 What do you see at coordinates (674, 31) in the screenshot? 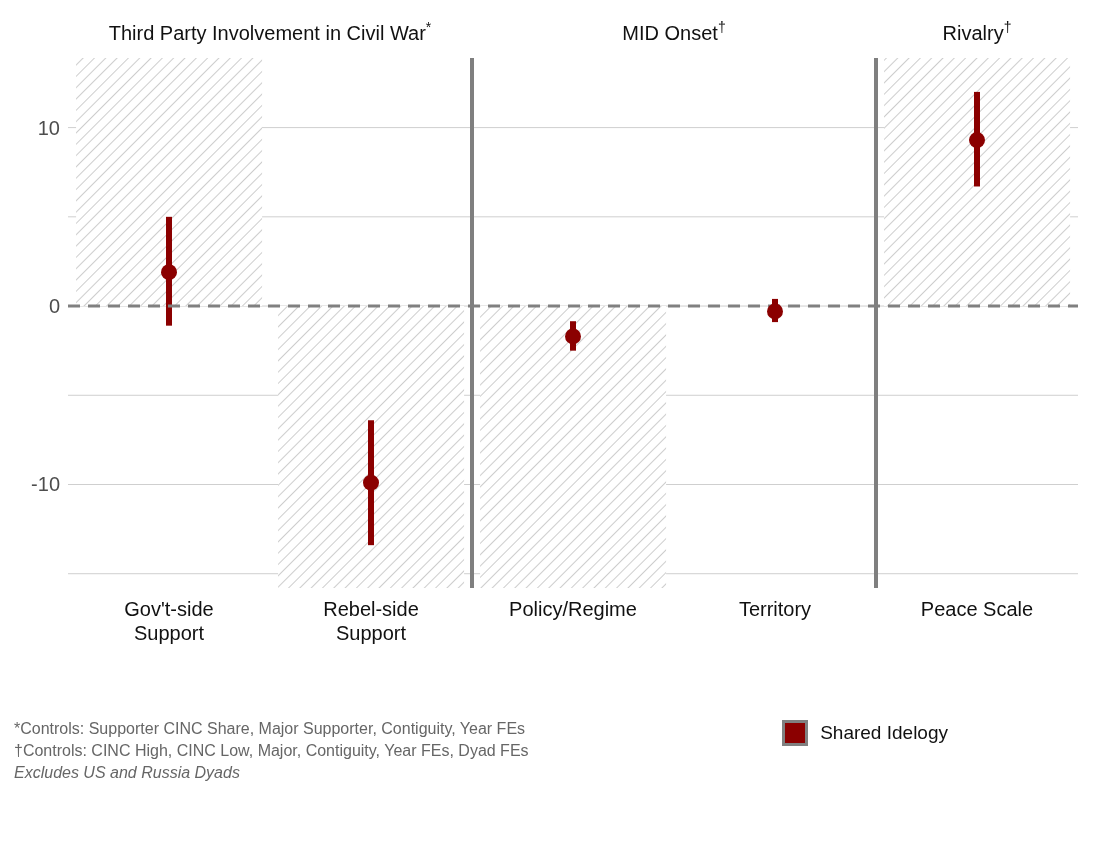
I see `text: MID Onset$^{†}$` at bounding box center [674, 31].